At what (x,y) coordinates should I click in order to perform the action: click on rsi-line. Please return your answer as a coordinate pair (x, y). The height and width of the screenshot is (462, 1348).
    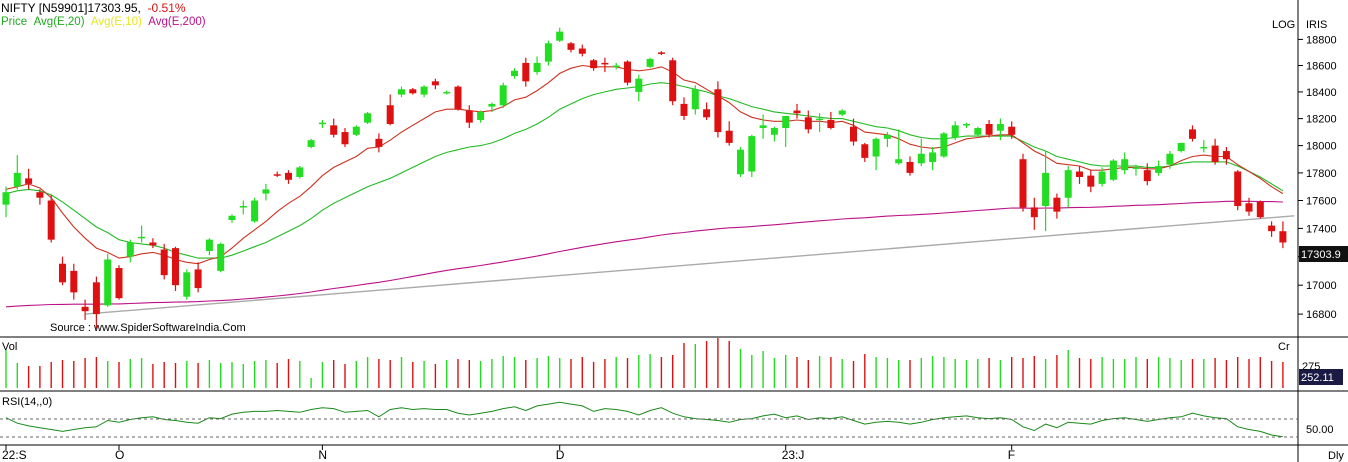
    Looking at the image, I should click on (644, 419).